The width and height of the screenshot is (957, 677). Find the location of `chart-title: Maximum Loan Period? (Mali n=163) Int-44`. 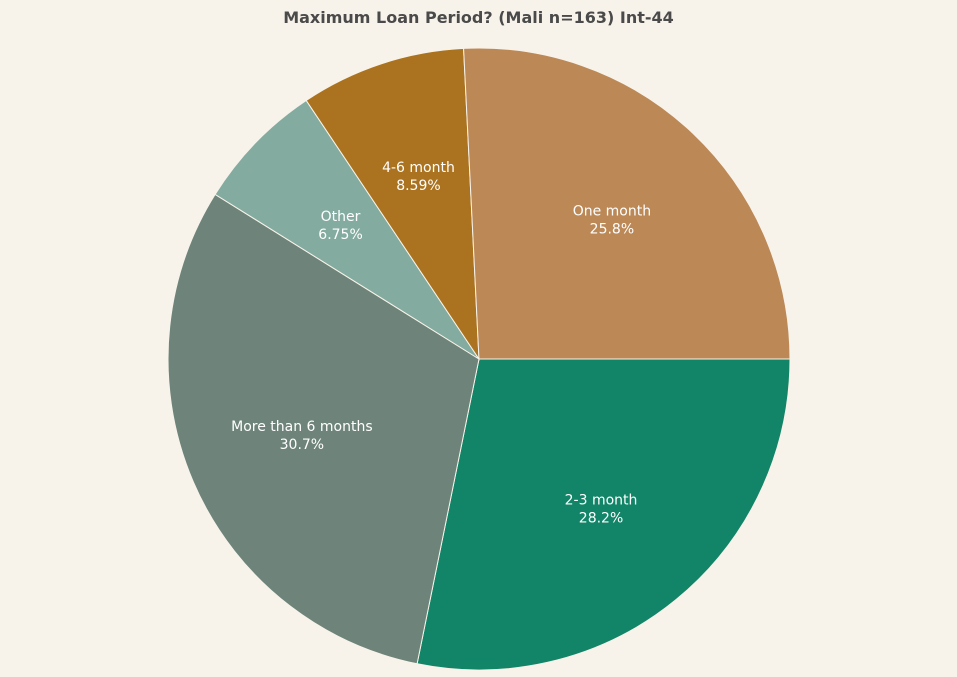

chart-title: Maximum Loan Period? (Mali n=163) Int-44 is located at coordinates (478, 17).